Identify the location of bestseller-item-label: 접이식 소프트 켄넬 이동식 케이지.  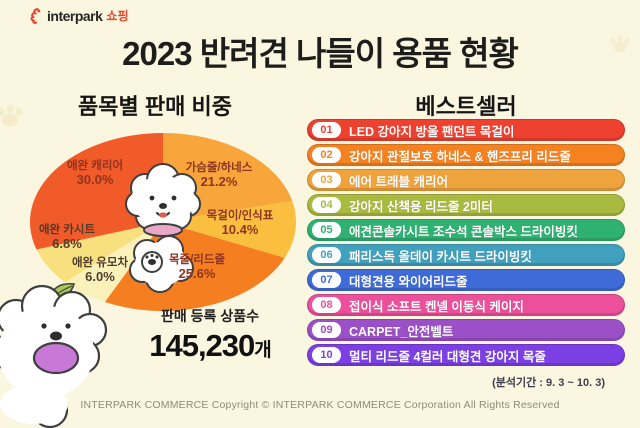
(436, 306).